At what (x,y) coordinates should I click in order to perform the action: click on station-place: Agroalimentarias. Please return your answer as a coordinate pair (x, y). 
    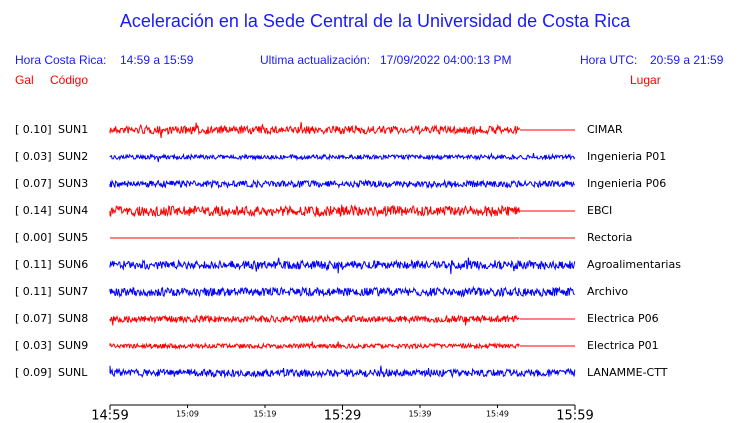
    Looking at the image, I should click on (634, 264).